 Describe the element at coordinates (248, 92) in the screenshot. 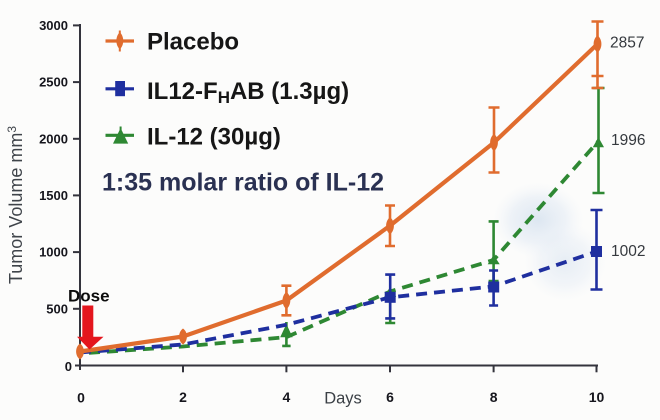

I see `svg-text: IL12-FHAB (1.3µg)` at that location.